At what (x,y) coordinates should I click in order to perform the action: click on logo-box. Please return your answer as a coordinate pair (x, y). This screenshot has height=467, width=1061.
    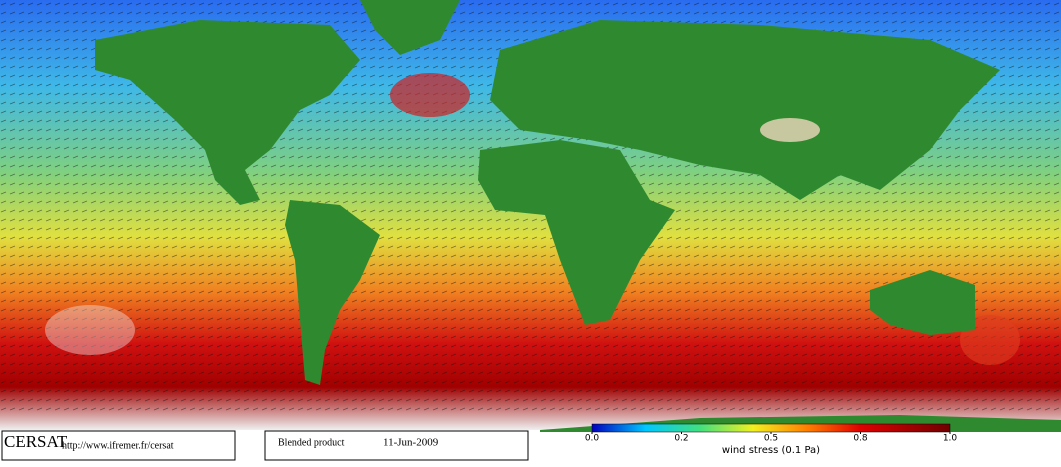
    Looking at the image, I should click on (118, 445).